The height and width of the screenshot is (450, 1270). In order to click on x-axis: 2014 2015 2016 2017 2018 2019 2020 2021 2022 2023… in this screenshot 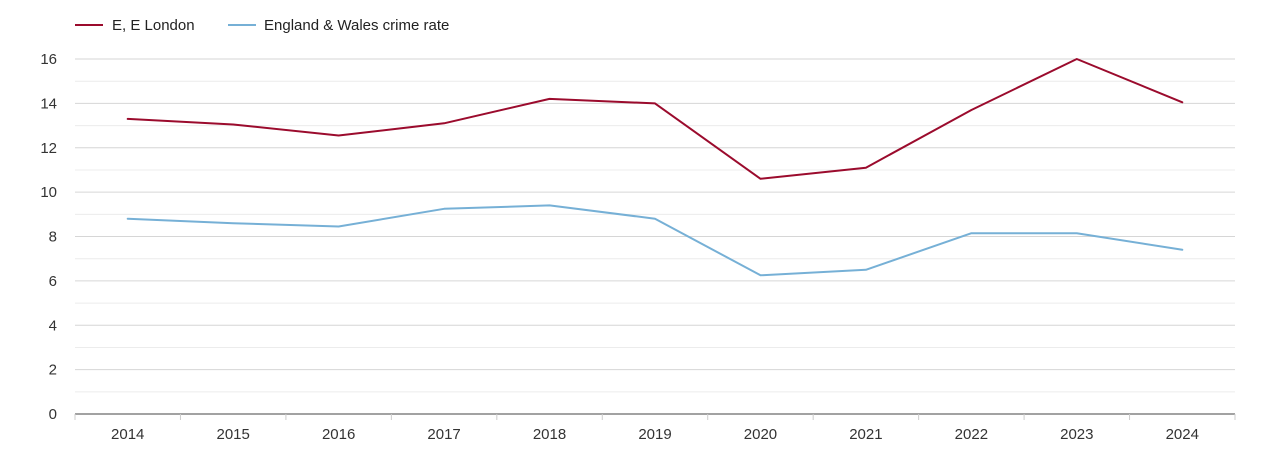, I will do `click(655, 428)`.